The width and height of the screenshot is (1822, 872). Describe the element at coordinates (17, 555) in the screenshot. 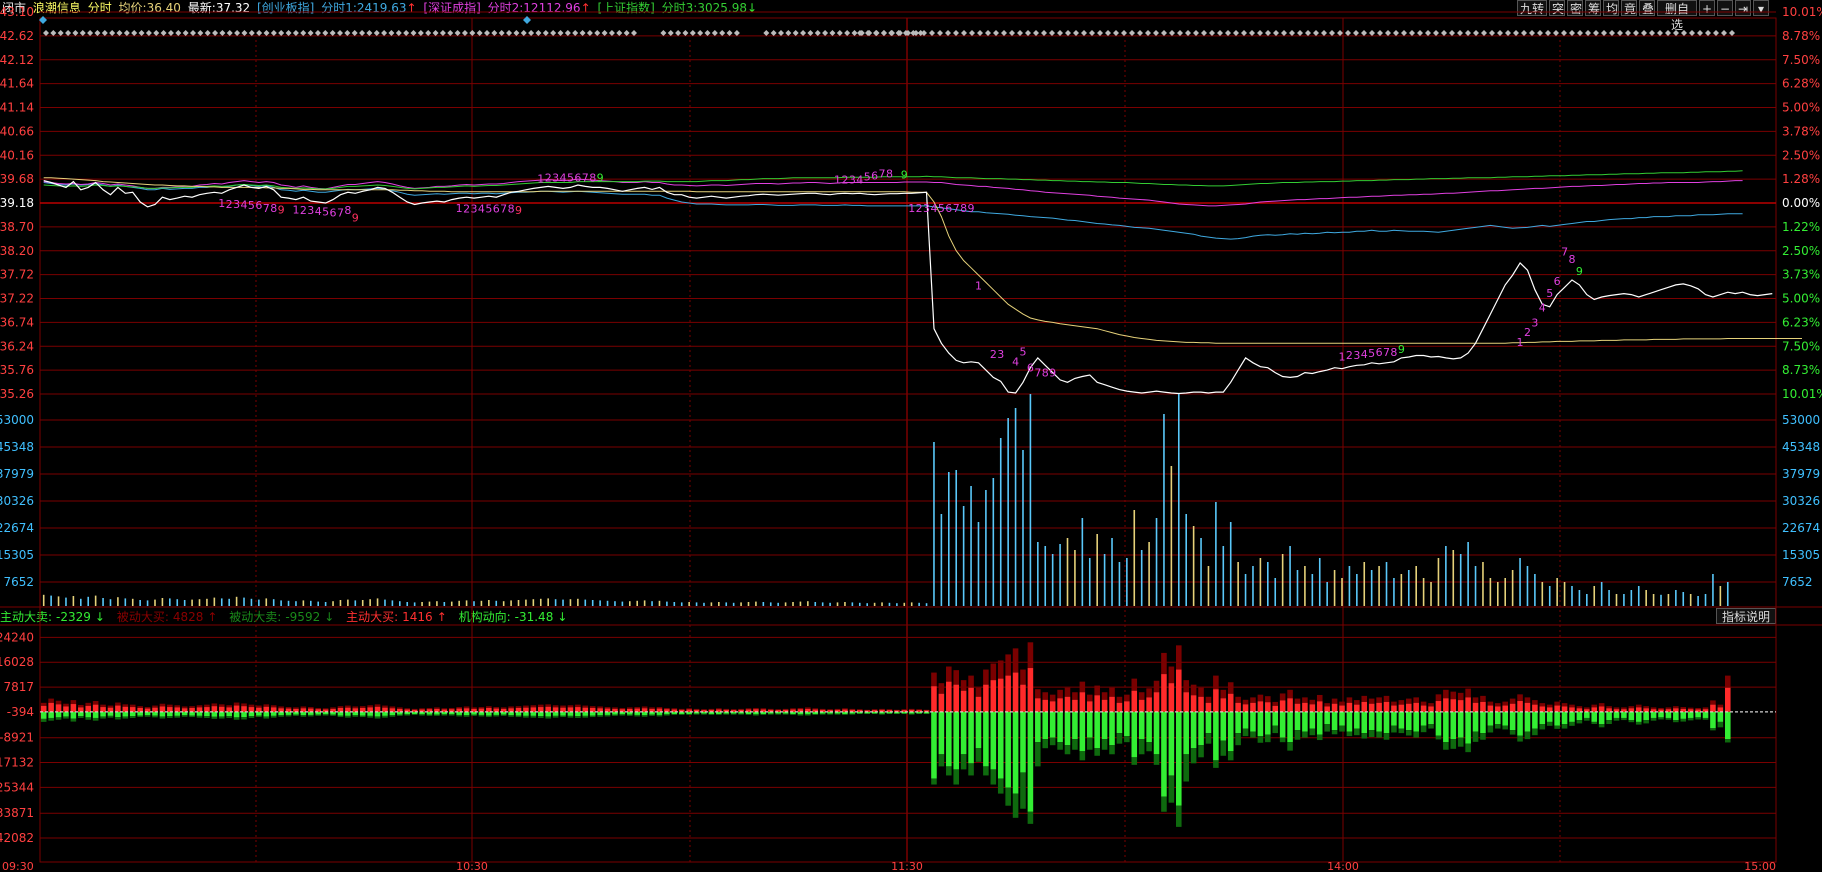

I see `volume-tick-label: 15305` at that location.